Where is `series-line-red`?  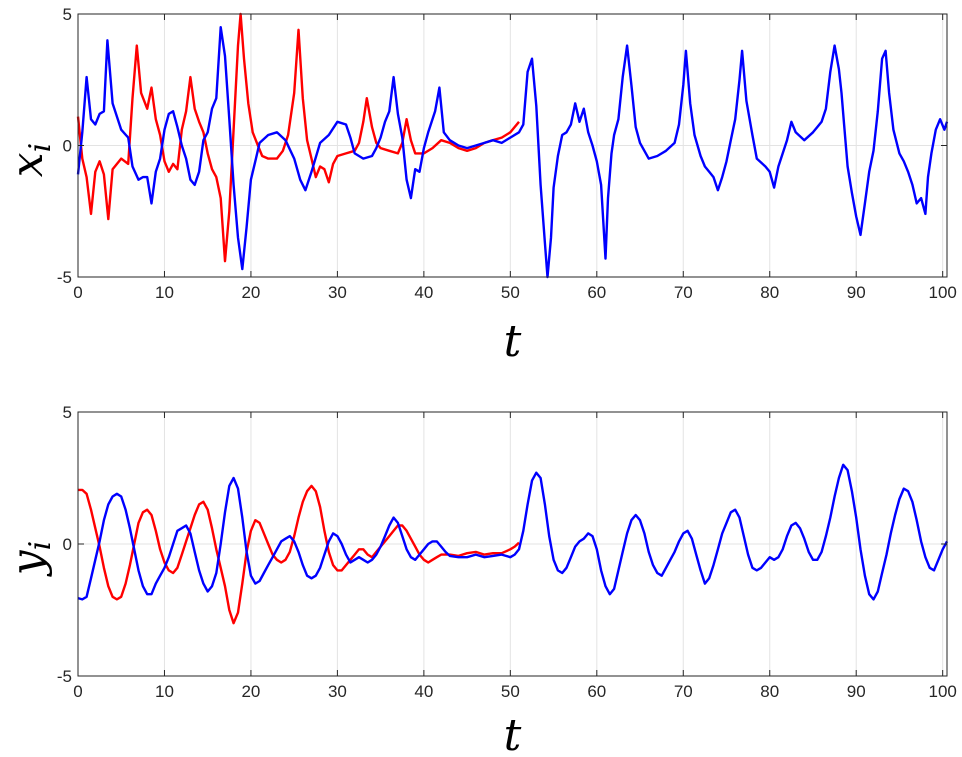 series-line-red is located at coordinates (299, 554).